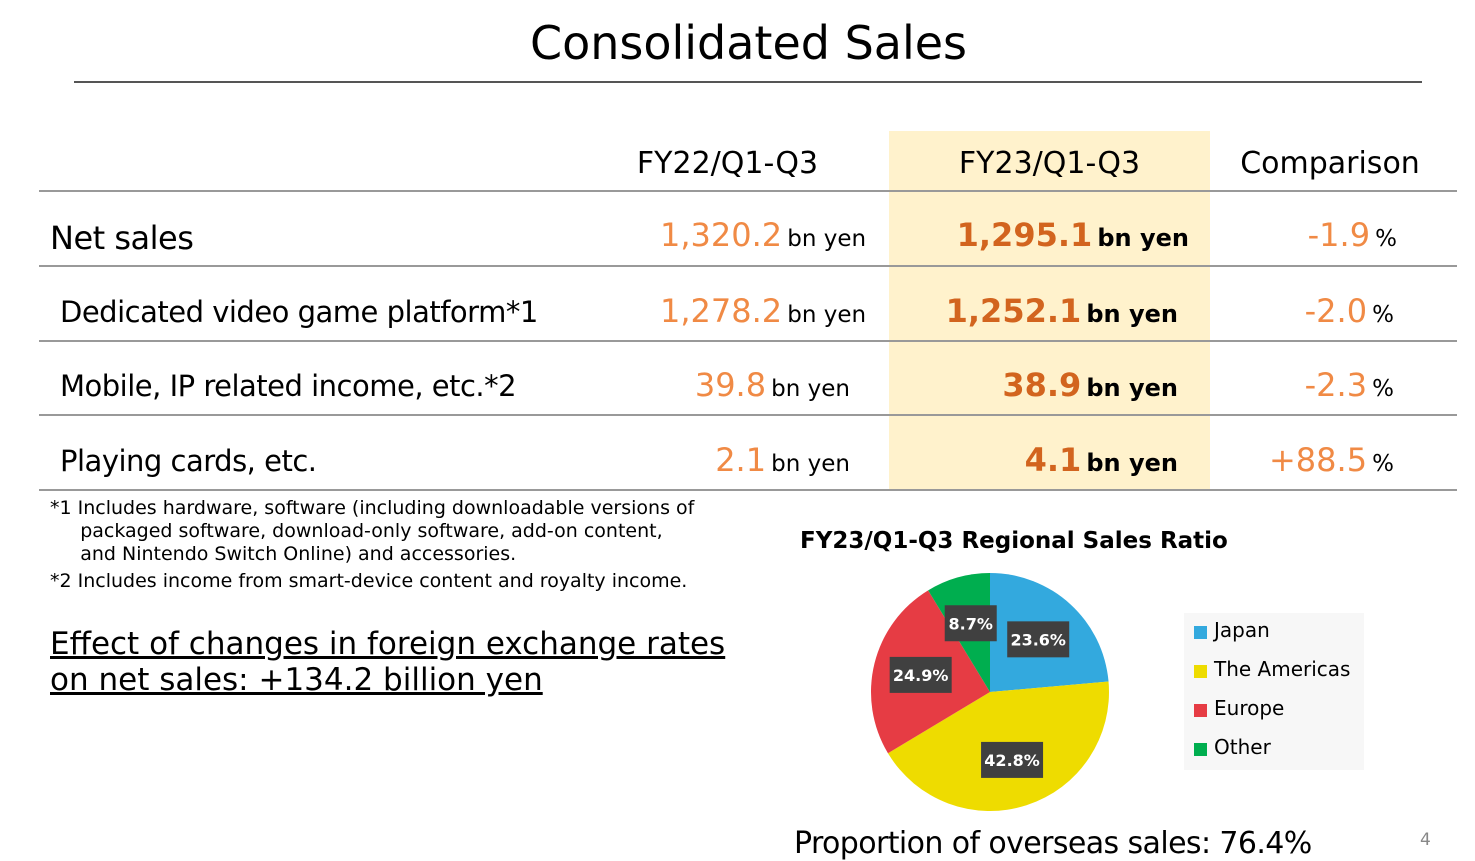 The width and height of the screenshot is (1475, 861). Describe the element at coordinates (1242, 747) in the screenshot. I see `legend-label: Other` at that location.